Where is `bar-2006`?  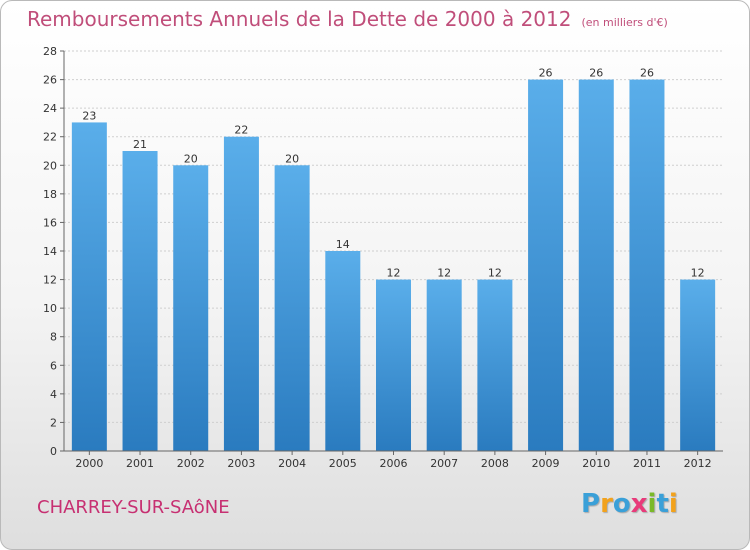
bar-2006 is located at coordinates (393, 365).